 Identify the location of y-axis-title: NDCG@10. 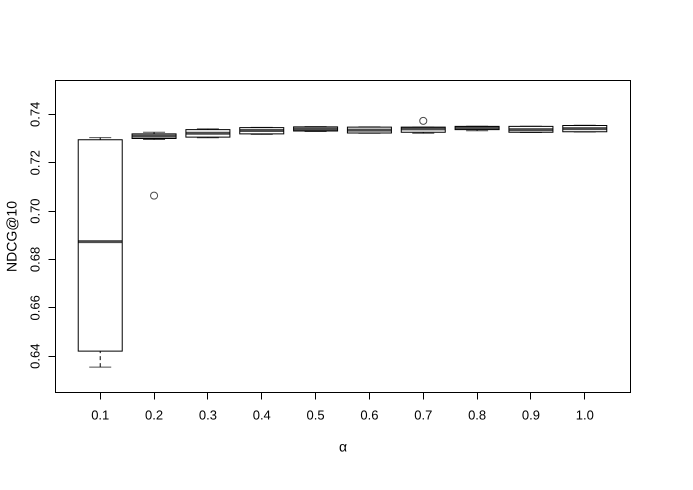
(12, 236).